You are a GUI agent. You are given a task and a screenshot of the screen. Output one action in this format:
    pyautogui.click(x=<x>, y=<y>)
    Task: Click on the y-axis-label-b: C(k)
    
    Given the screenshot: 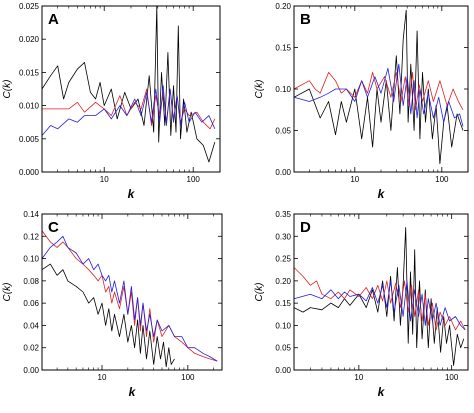 What is the action you would take?
    pyautogui.click(x=259, y=89)
    